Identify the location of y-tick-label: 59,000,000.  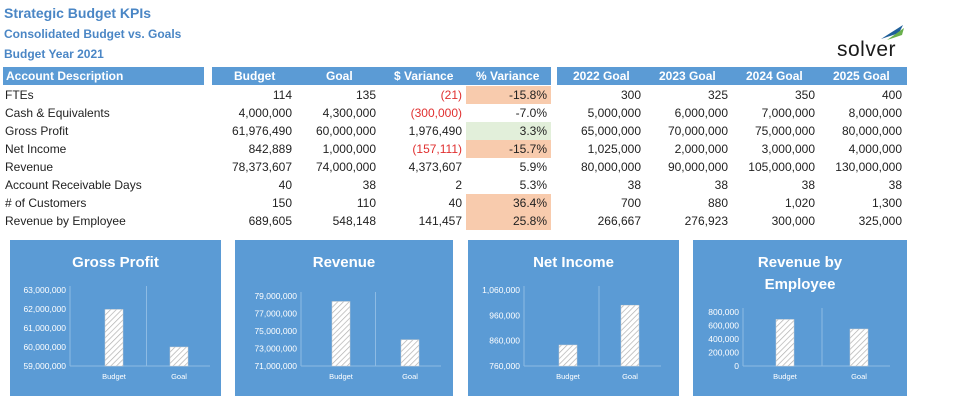
(44, 366).